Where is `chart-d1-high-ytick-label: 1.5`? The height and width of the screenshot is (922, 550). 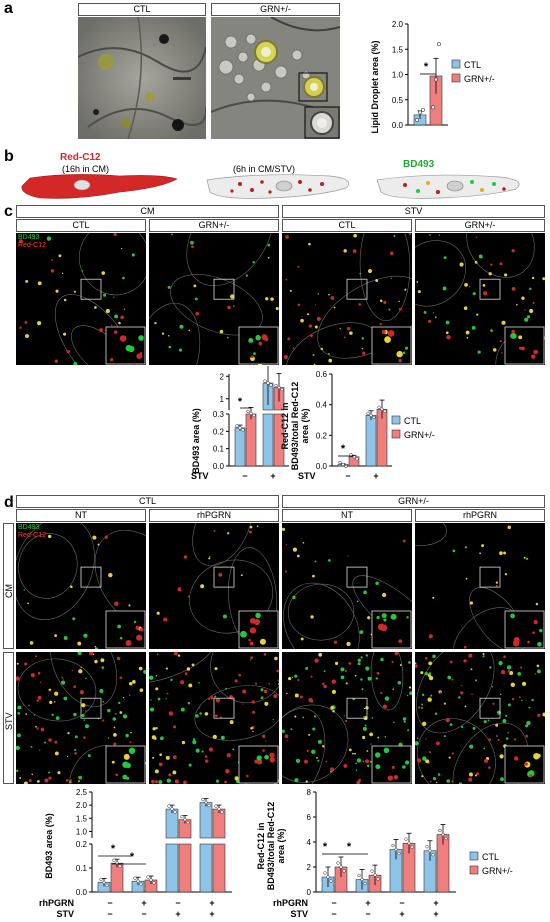 chart-d1-high-ytick-label: 1.5 is located at coordinates (82, 818).